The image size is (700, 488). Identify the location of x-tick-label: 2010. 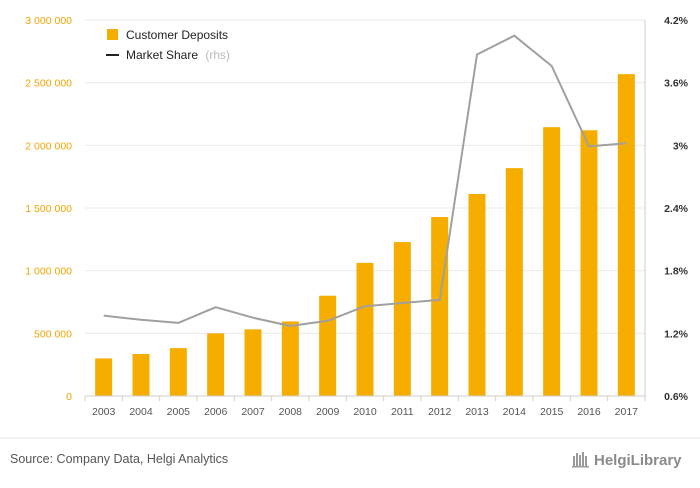
(365, 412).